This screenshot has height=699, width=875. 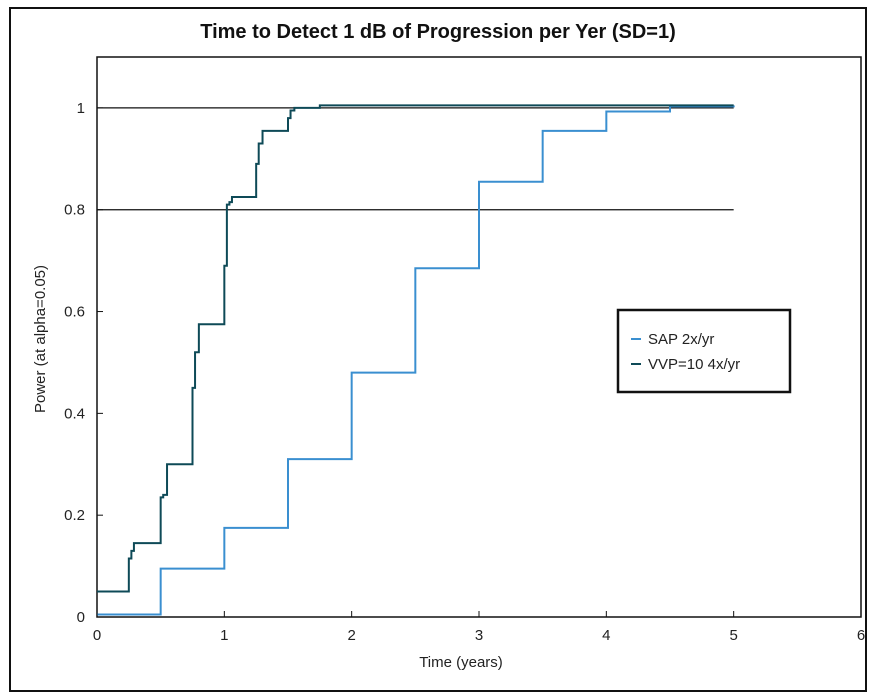 What do you see at coordinates (74, 515) in the screenshot?
I see `y-tick-label: 0.2` at bounding box center [74, 515].